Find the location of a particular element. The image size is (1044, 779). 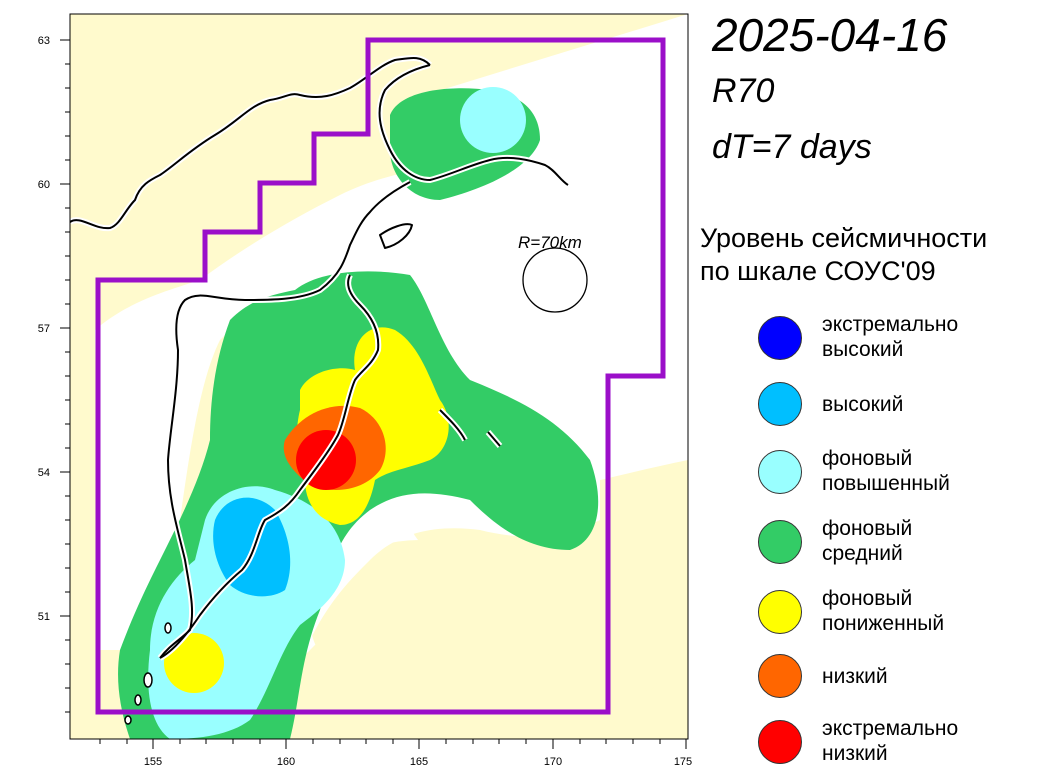

legend-label: фоновый пониженный is located at coordinates (883, 611).